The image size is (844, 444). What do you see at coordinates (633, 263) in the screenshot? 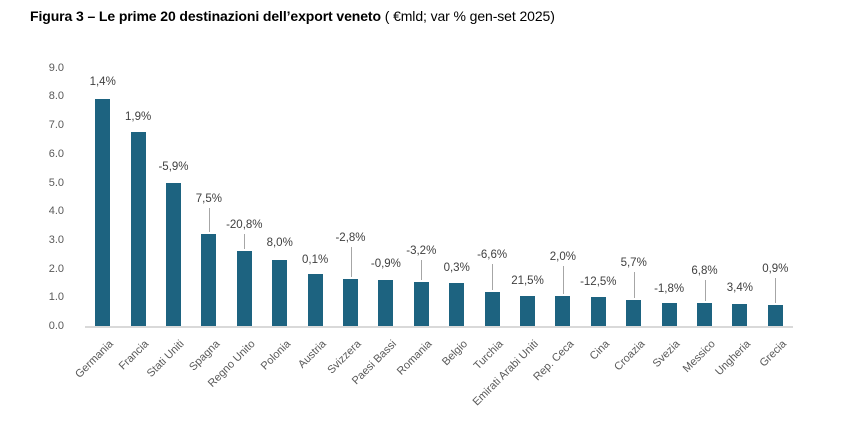
I see `data-label: 5,7%` at bounding box center [633, 263].